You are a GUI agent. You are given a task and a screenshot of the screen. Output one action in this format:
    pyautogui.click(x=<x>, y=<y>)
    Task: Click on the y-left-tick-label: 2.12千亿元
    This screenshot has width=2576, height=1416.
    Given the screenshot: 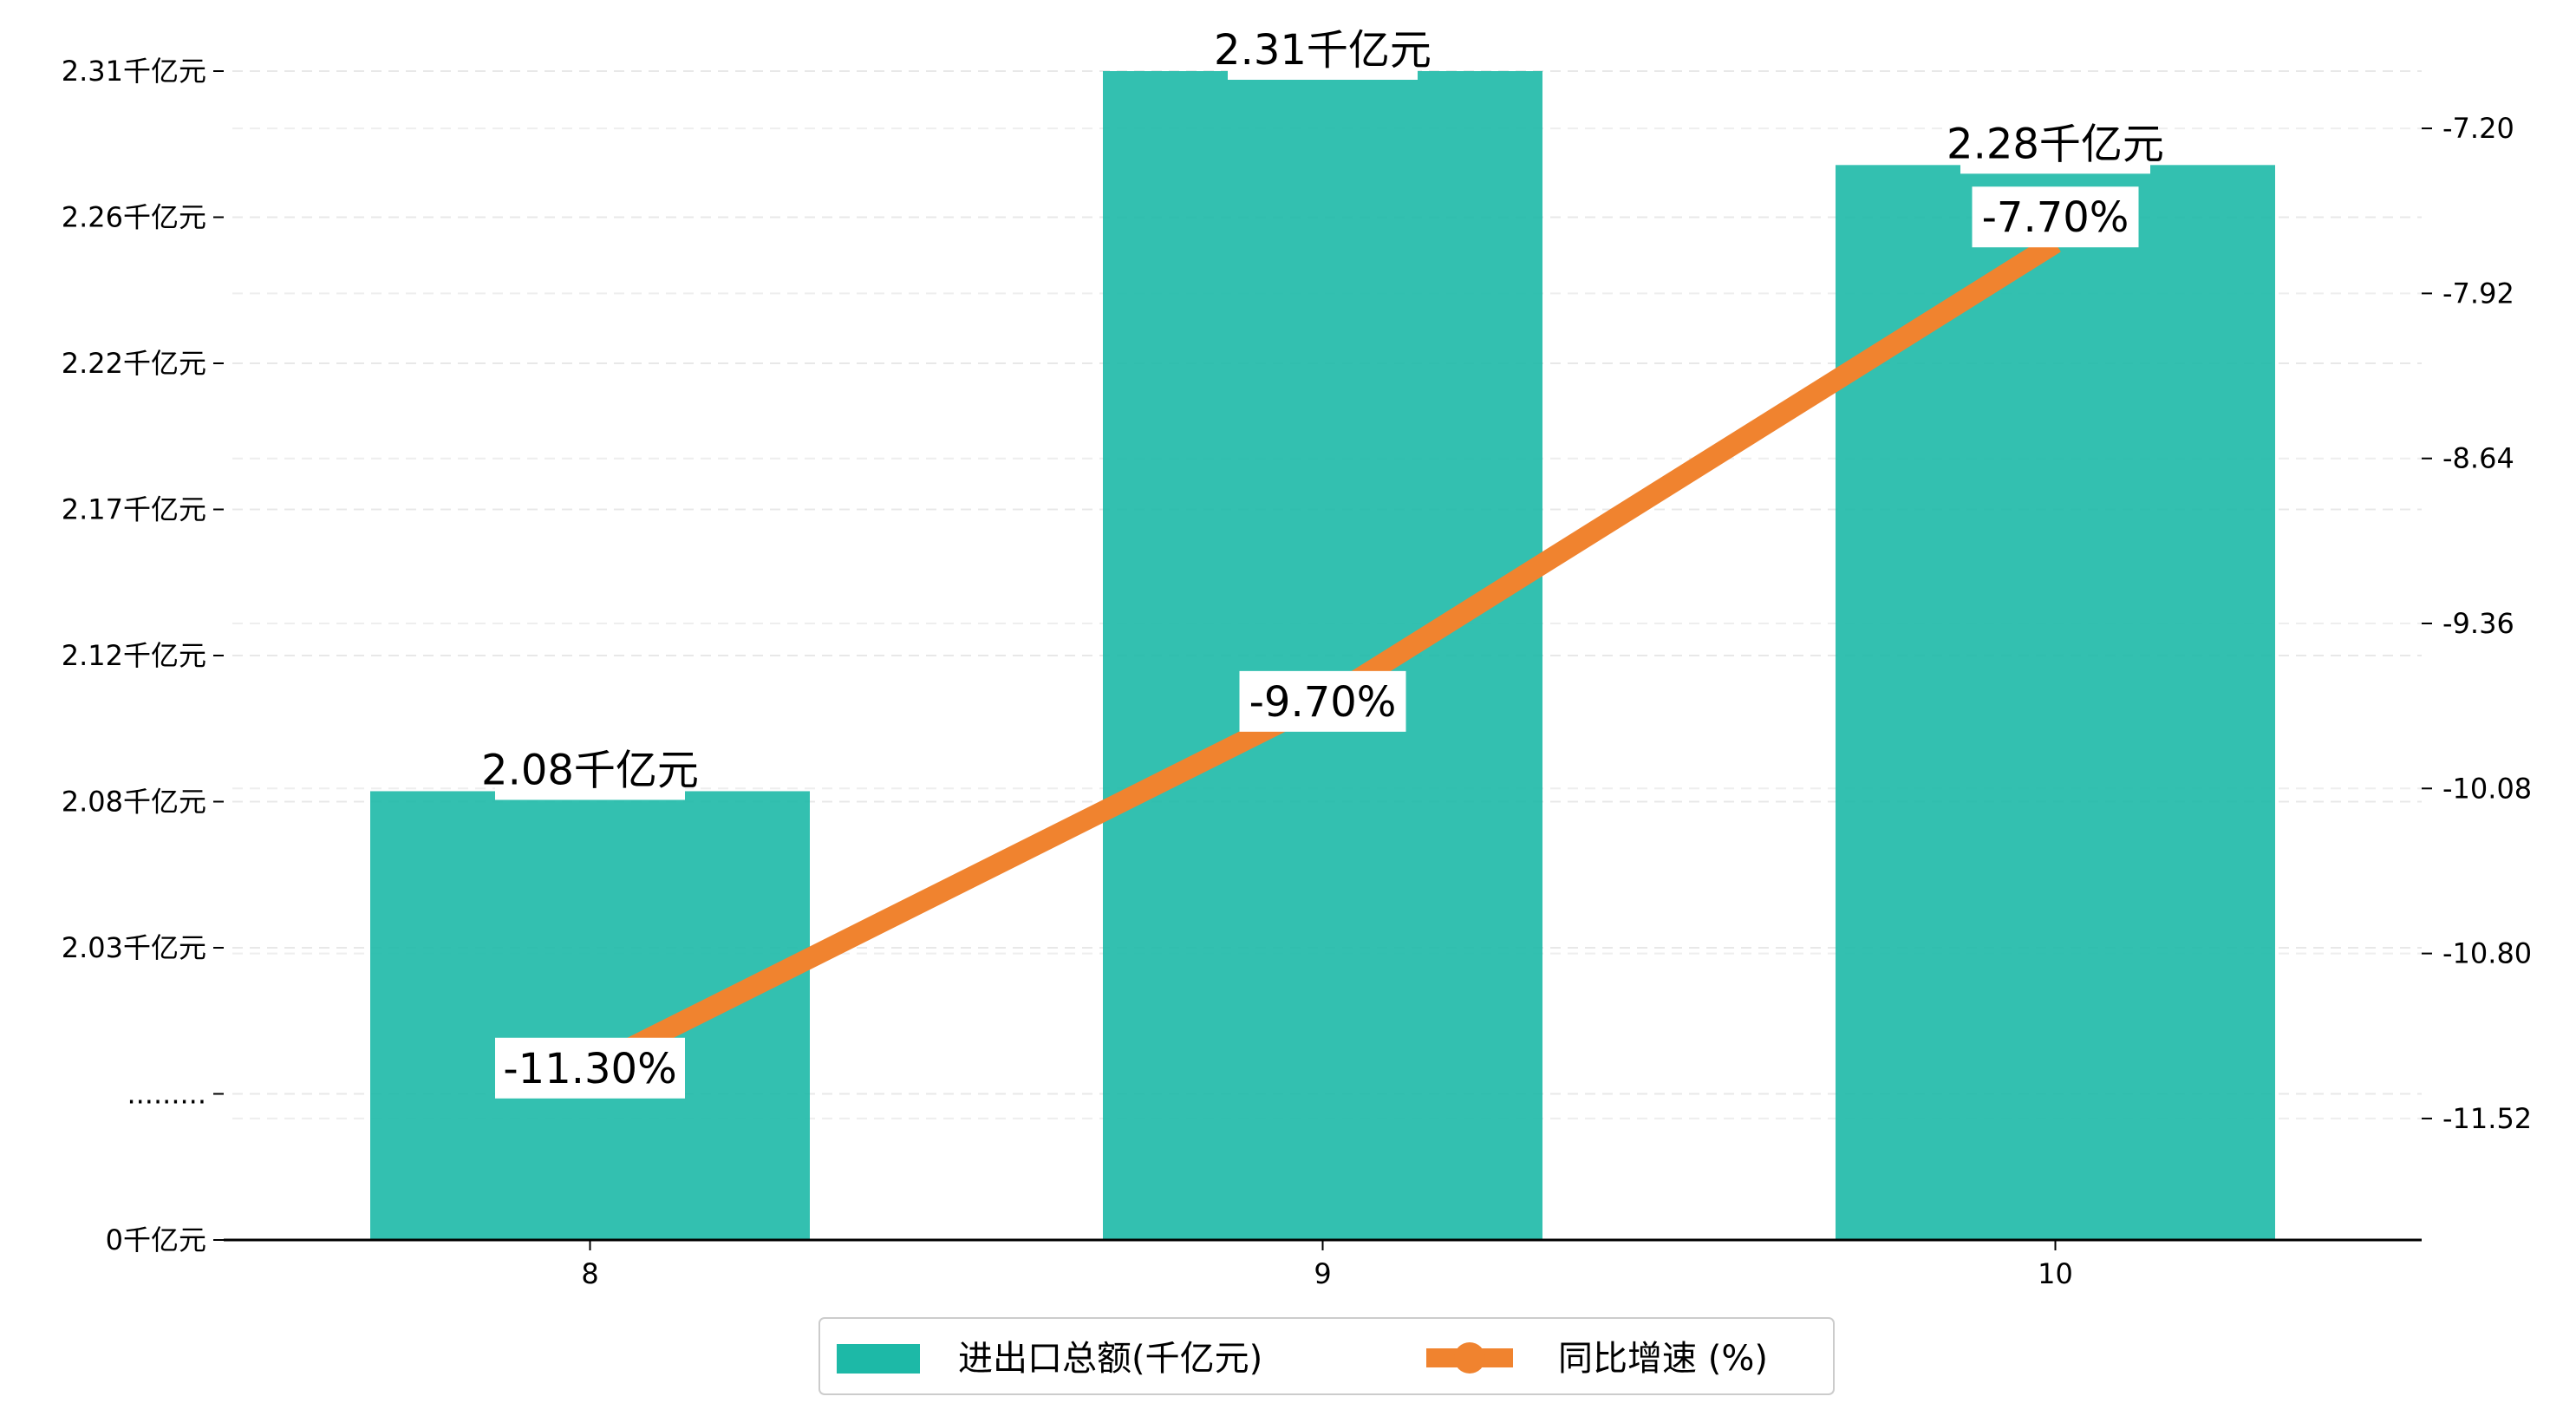 What is the action you would take?
    pyautogui.click(x=134, y=656)
    